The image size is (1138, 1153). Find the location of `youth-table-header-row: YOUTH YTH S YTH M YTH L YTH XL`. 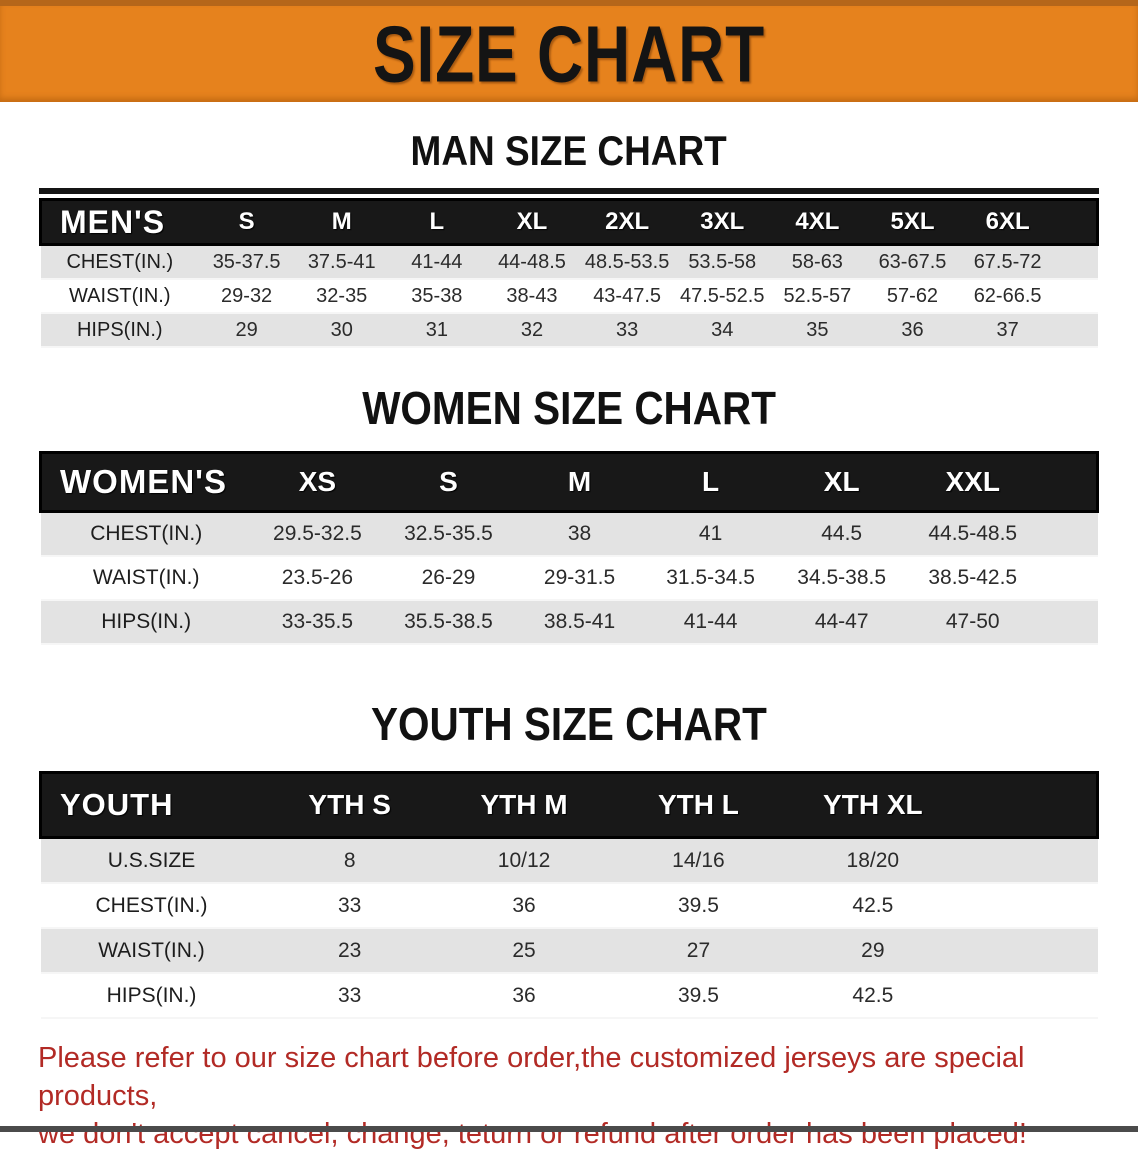

youth-table-header-row: YOUTH YTH S YTH M YTH L YTH XL is located at coordinates (569, 805).